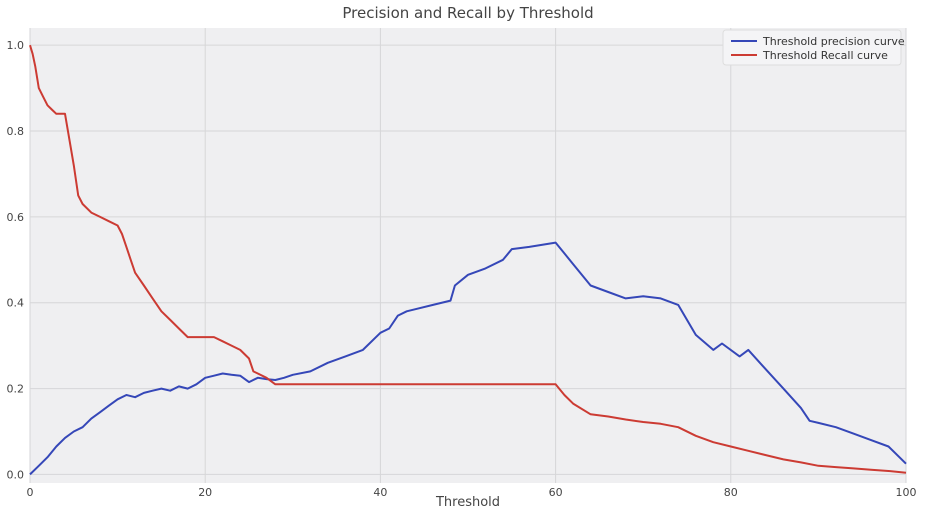 The image size is (936, 508). Describe the element at coordinates (16, 303) in the screenshot. I see `y-tick-label: 0.4` at that location.